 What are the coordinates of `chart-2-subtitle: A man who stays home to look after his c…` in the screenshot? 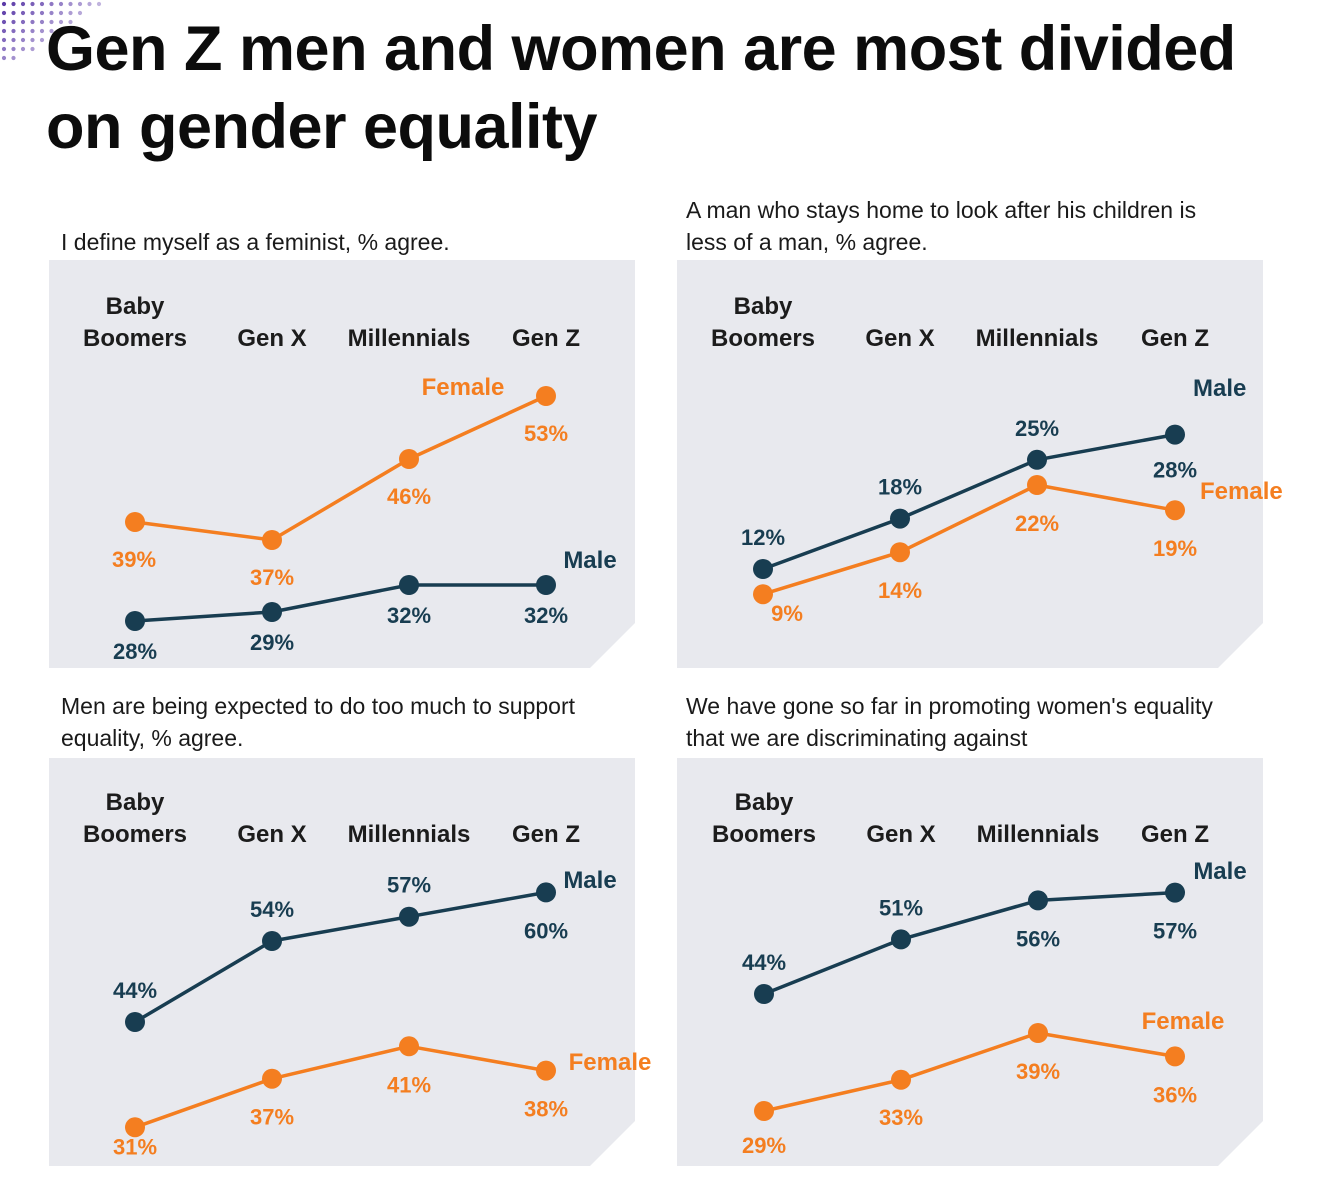 It's located at (941, 226).